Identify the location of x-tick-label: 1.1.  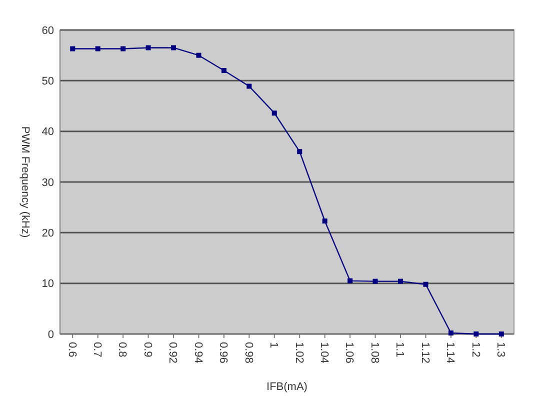
(400, 350).